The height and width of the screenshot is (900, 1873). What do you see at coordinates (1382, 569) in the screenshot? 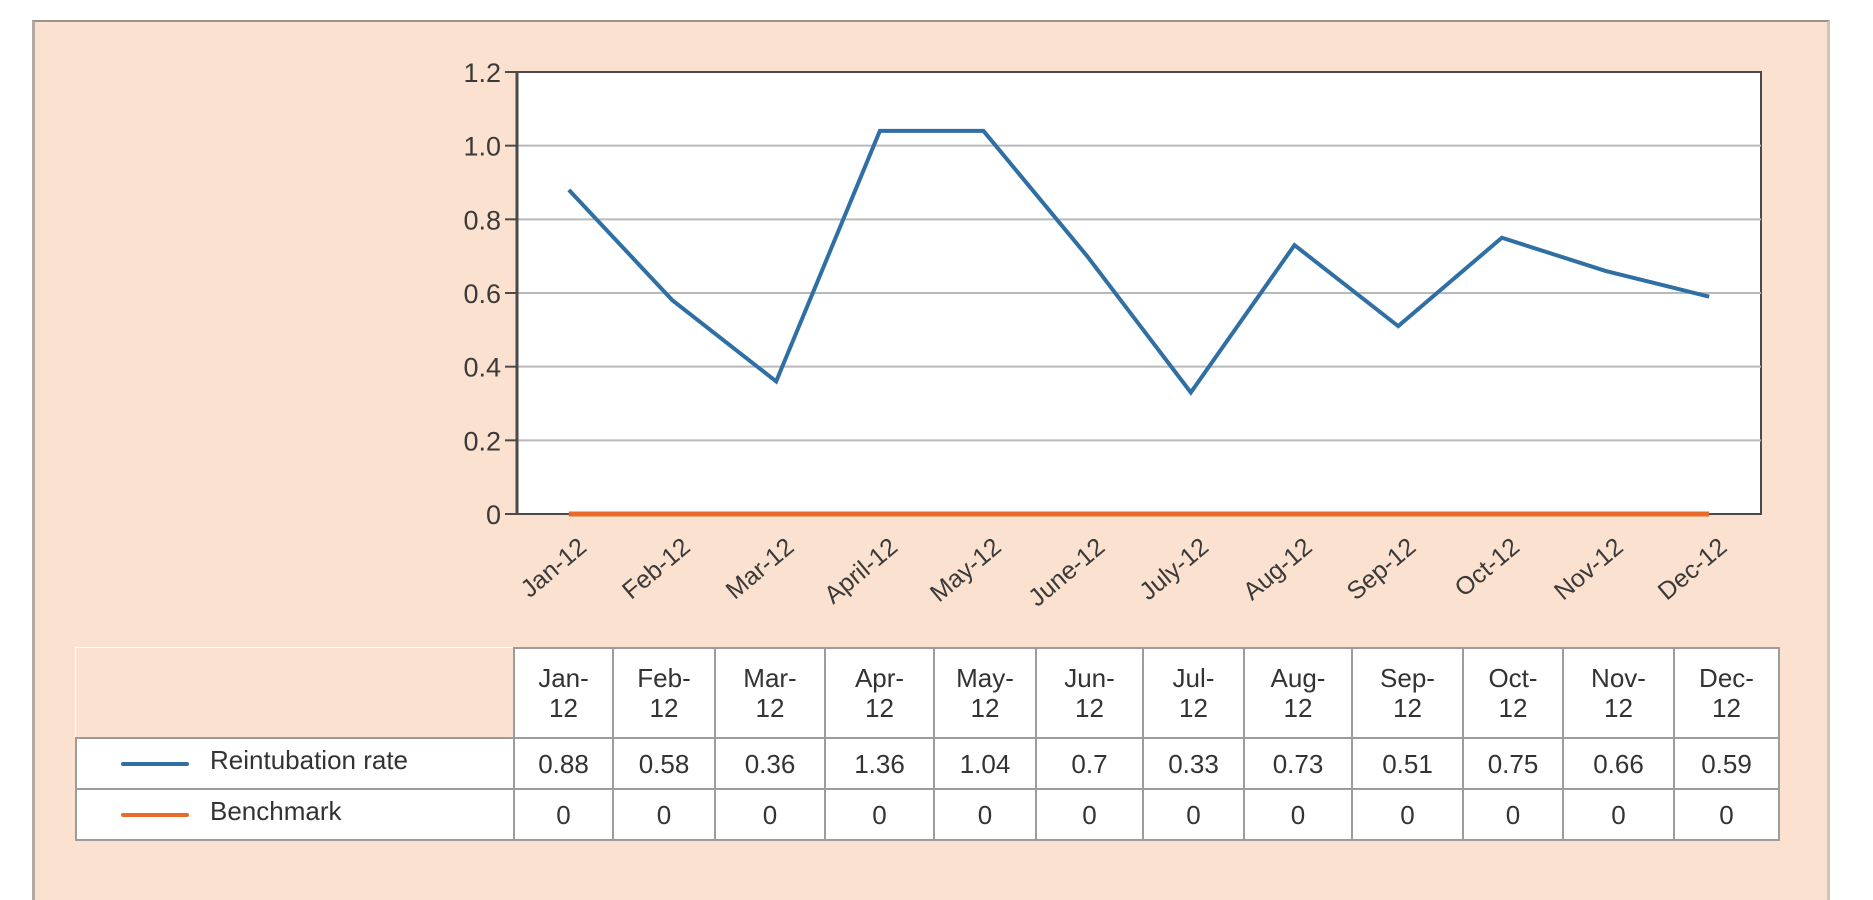
I see `x-tick-label: Sep-12` at bounding box center [1382, 569].